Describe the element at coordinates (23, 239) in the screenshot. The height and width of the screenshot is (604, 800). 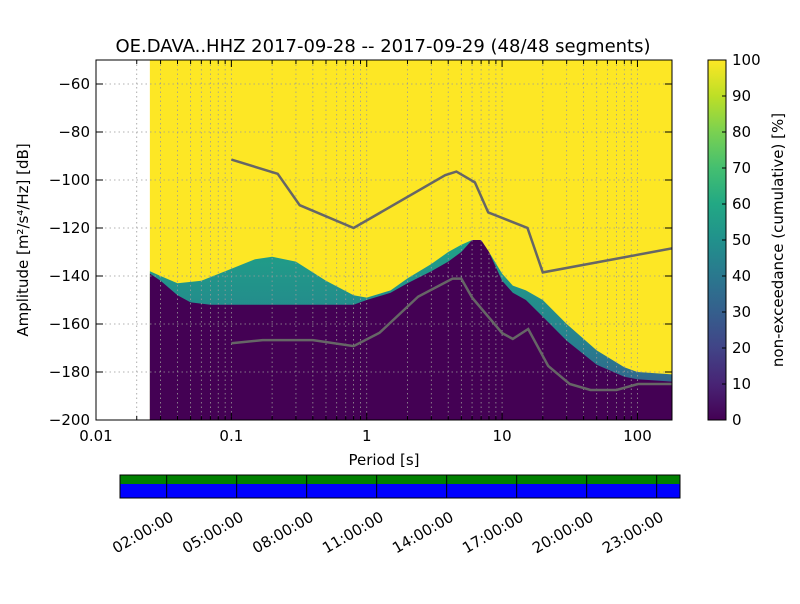
I see `y-axis-label: Amplitude [m²/s⁴/Hz] [dB]` at that location.